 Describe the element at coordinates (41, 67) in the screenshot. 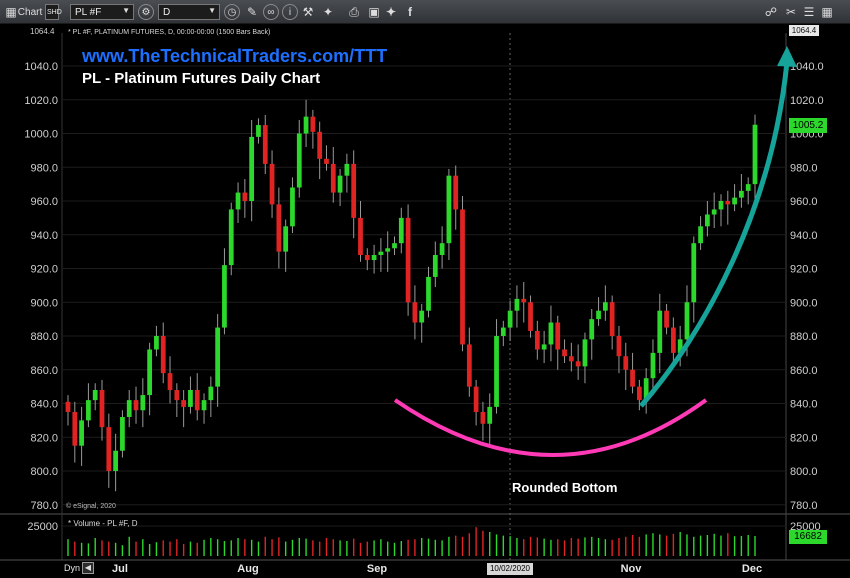

I see `price-tick-left: 1040.0` at that location.